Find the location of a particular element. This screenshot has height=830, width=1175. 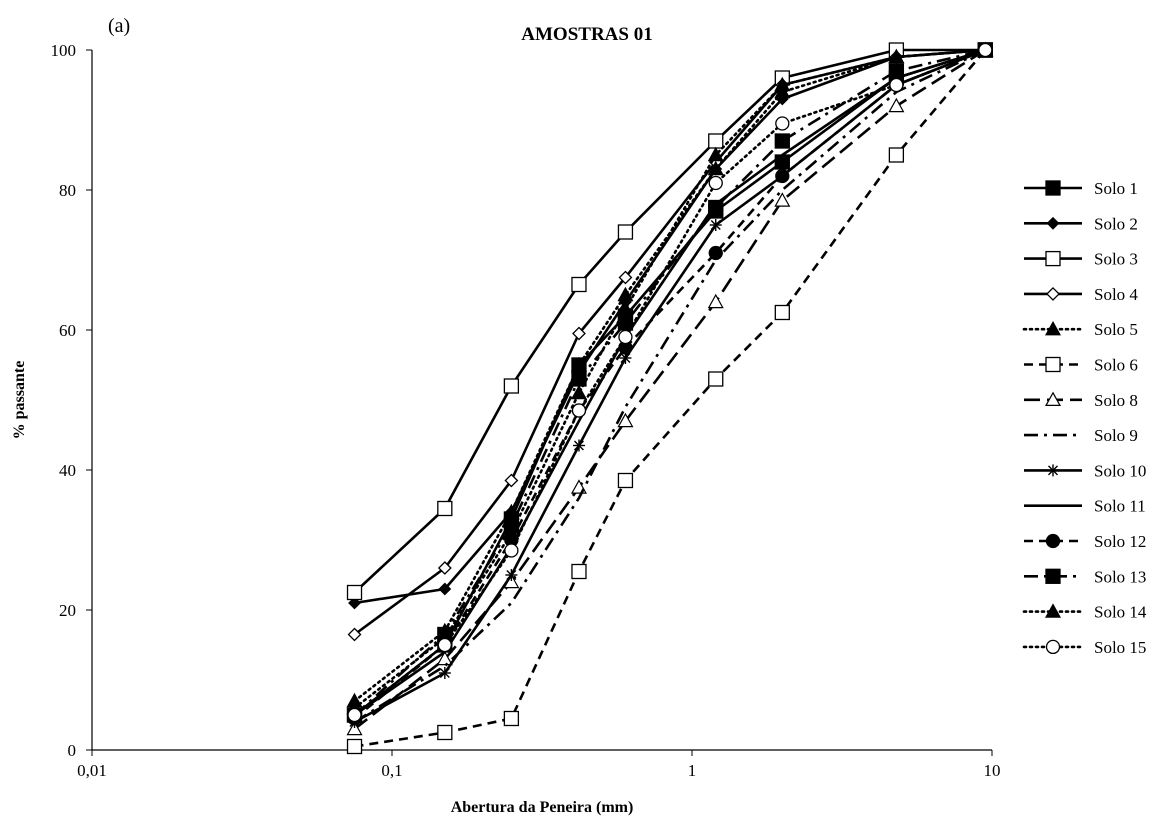

y-tick-label: 0 is located at coordinates (72, 750).